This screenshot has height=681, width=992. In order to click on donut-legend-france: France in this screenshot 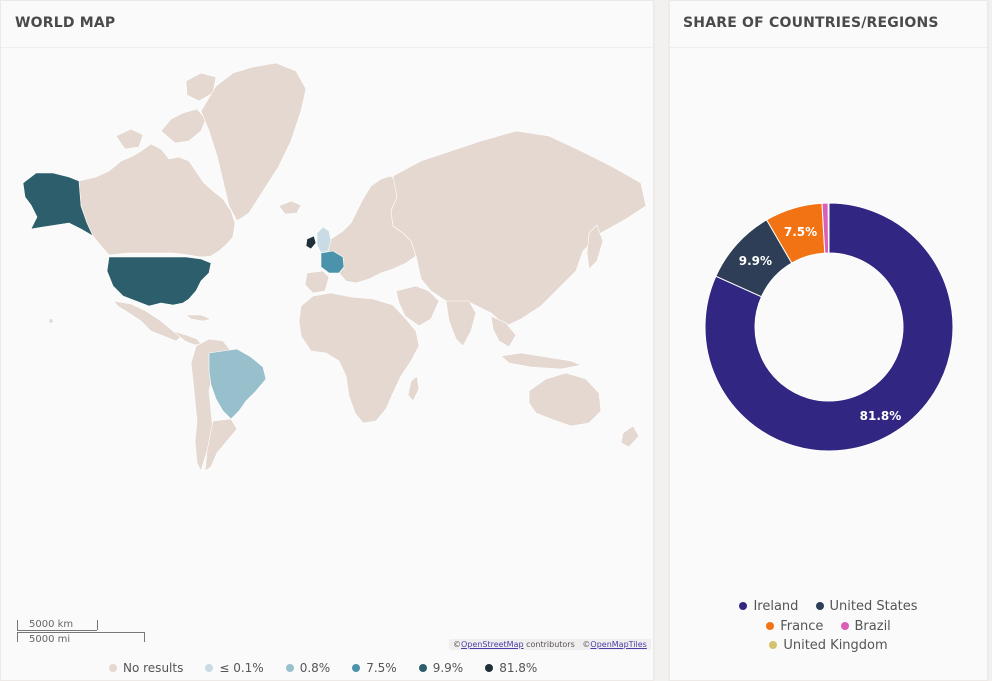, I will do `click(794, 626)`.